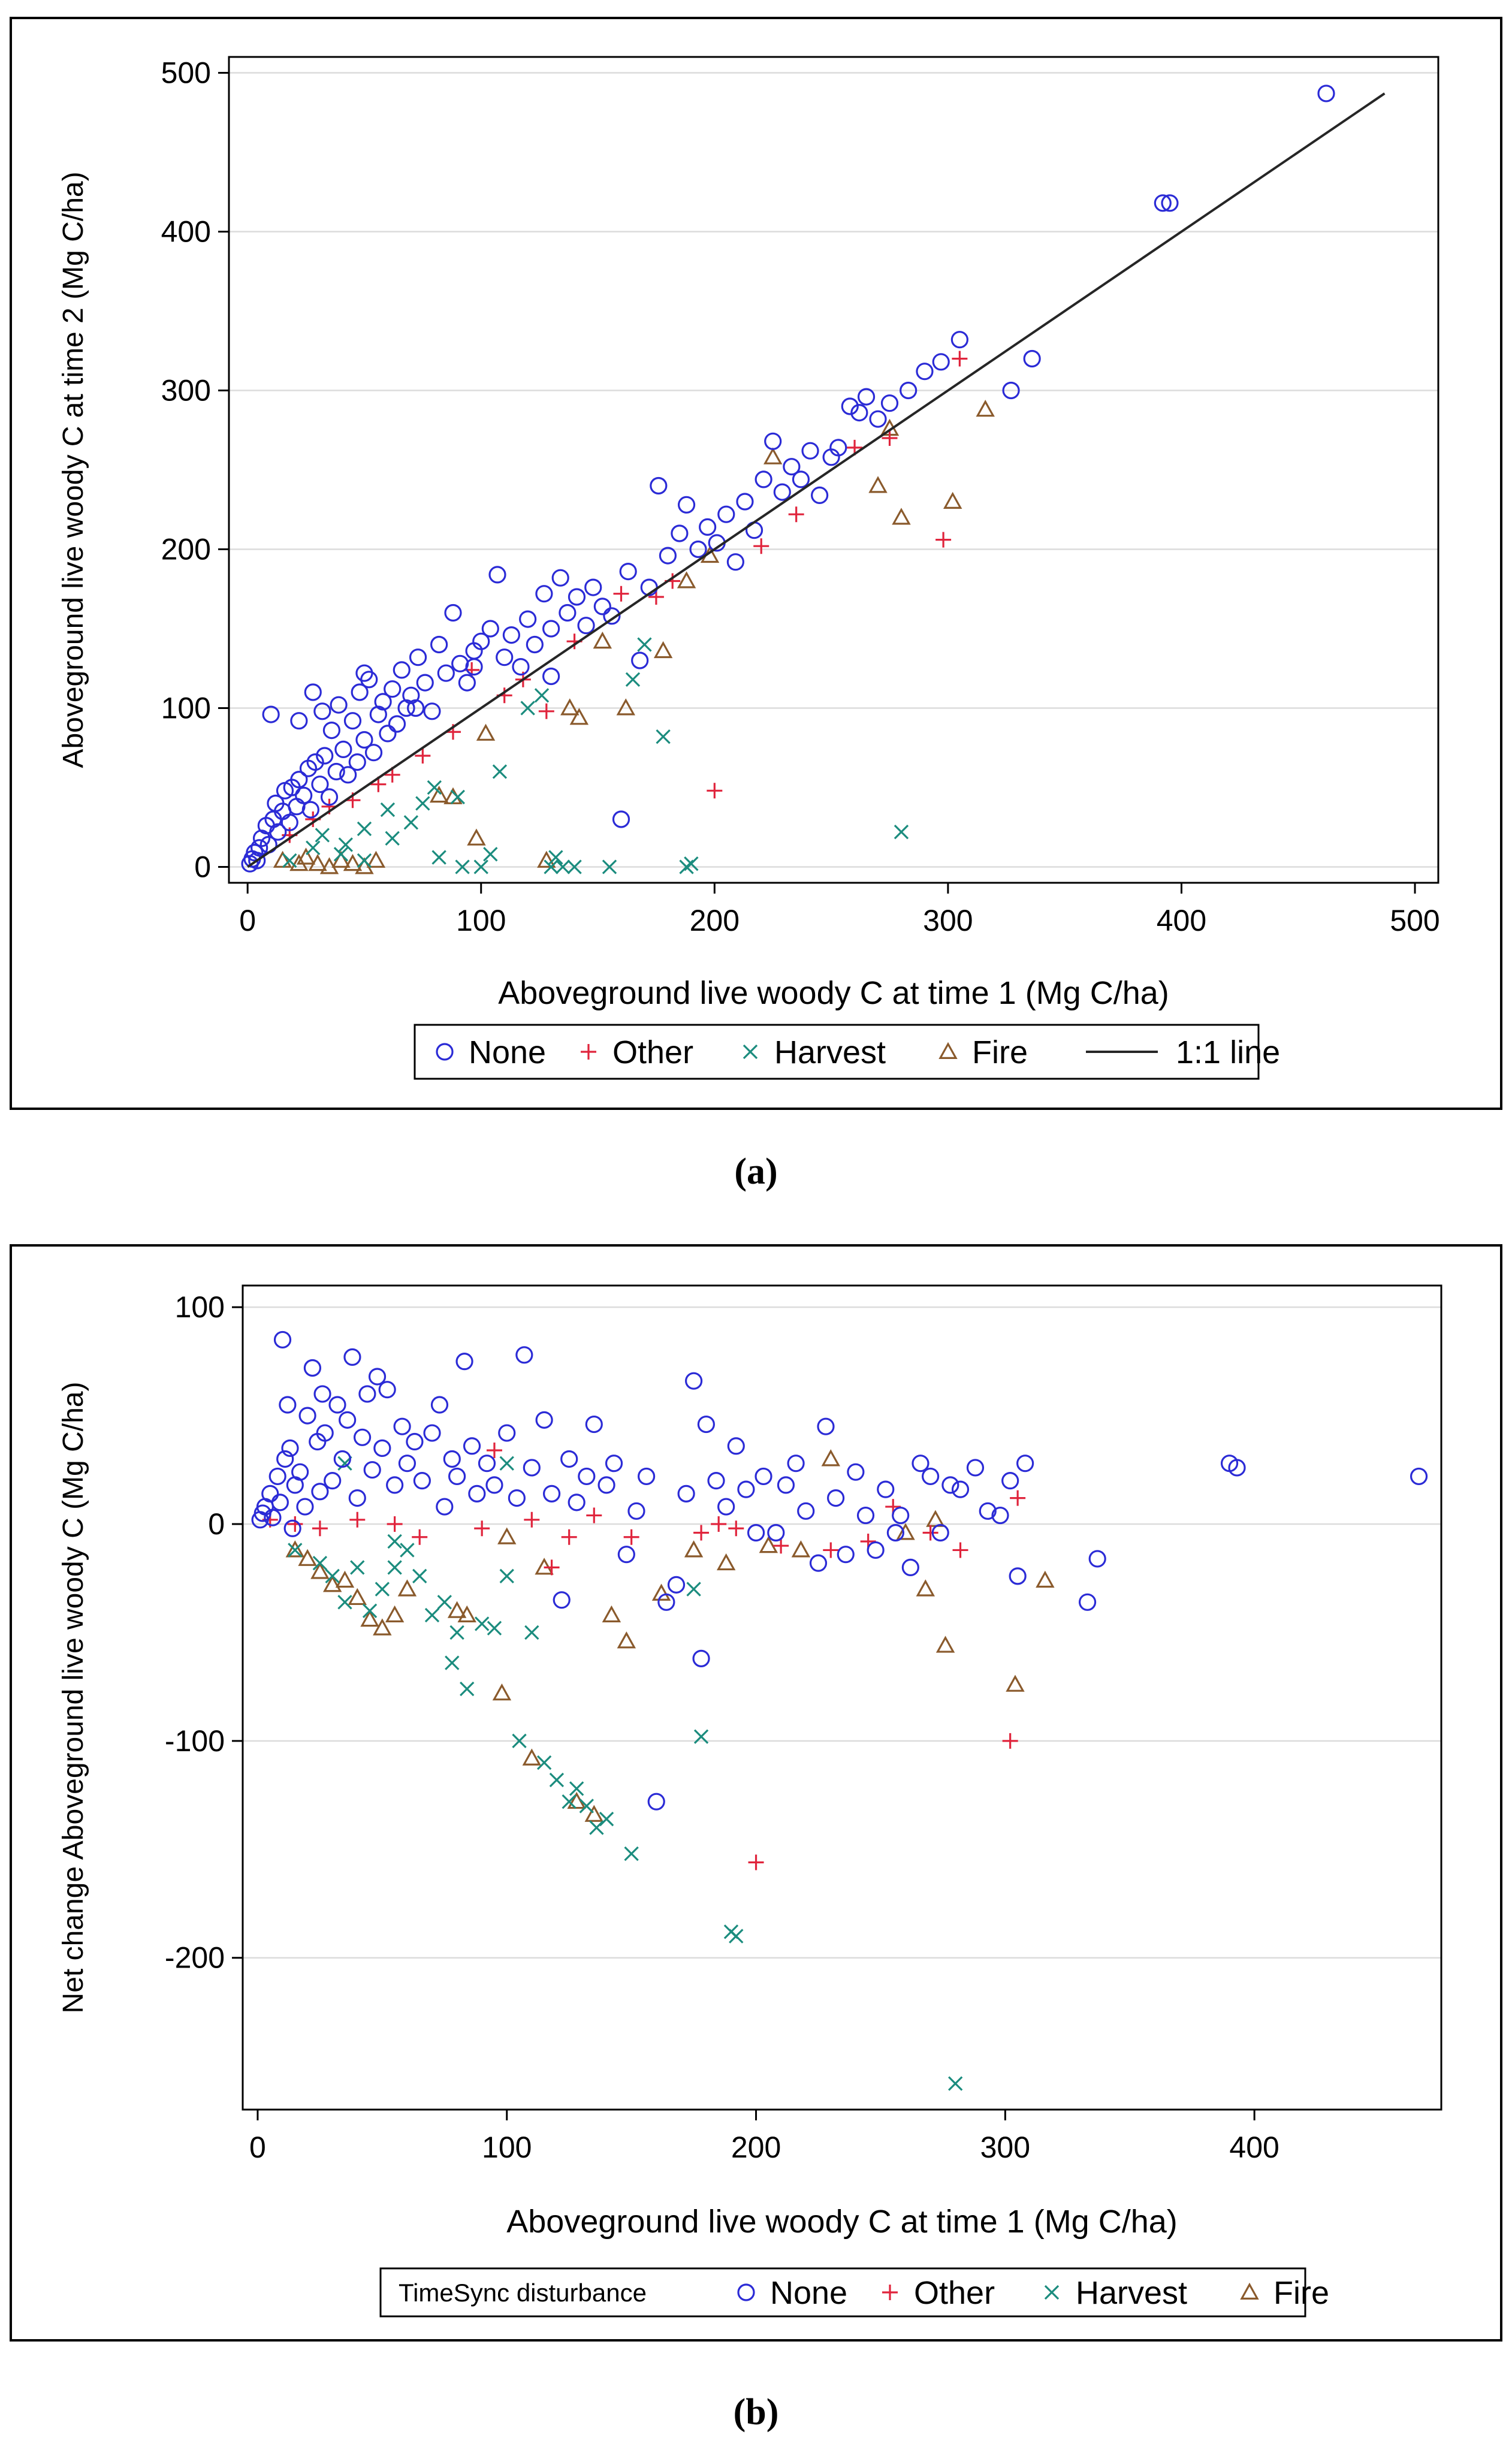 The width and height of the screenshot is (1512, 2450). What do you see at coordinates (830, 1052) in the screenshot?
I see `legend-label: Harvest` at bounding box center [830, 1052].